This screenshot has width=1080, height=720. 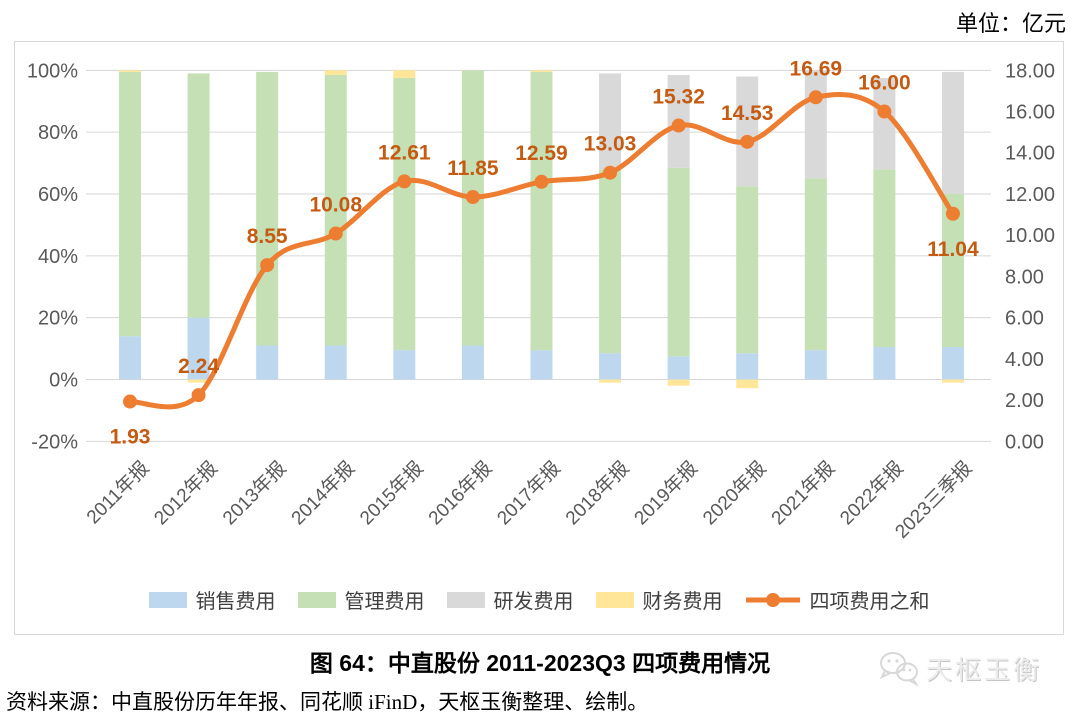 What do you see at coordinates (473, 168) in the screenshot?
I see `data-label: 11.85` at bounding box center [473, 168].